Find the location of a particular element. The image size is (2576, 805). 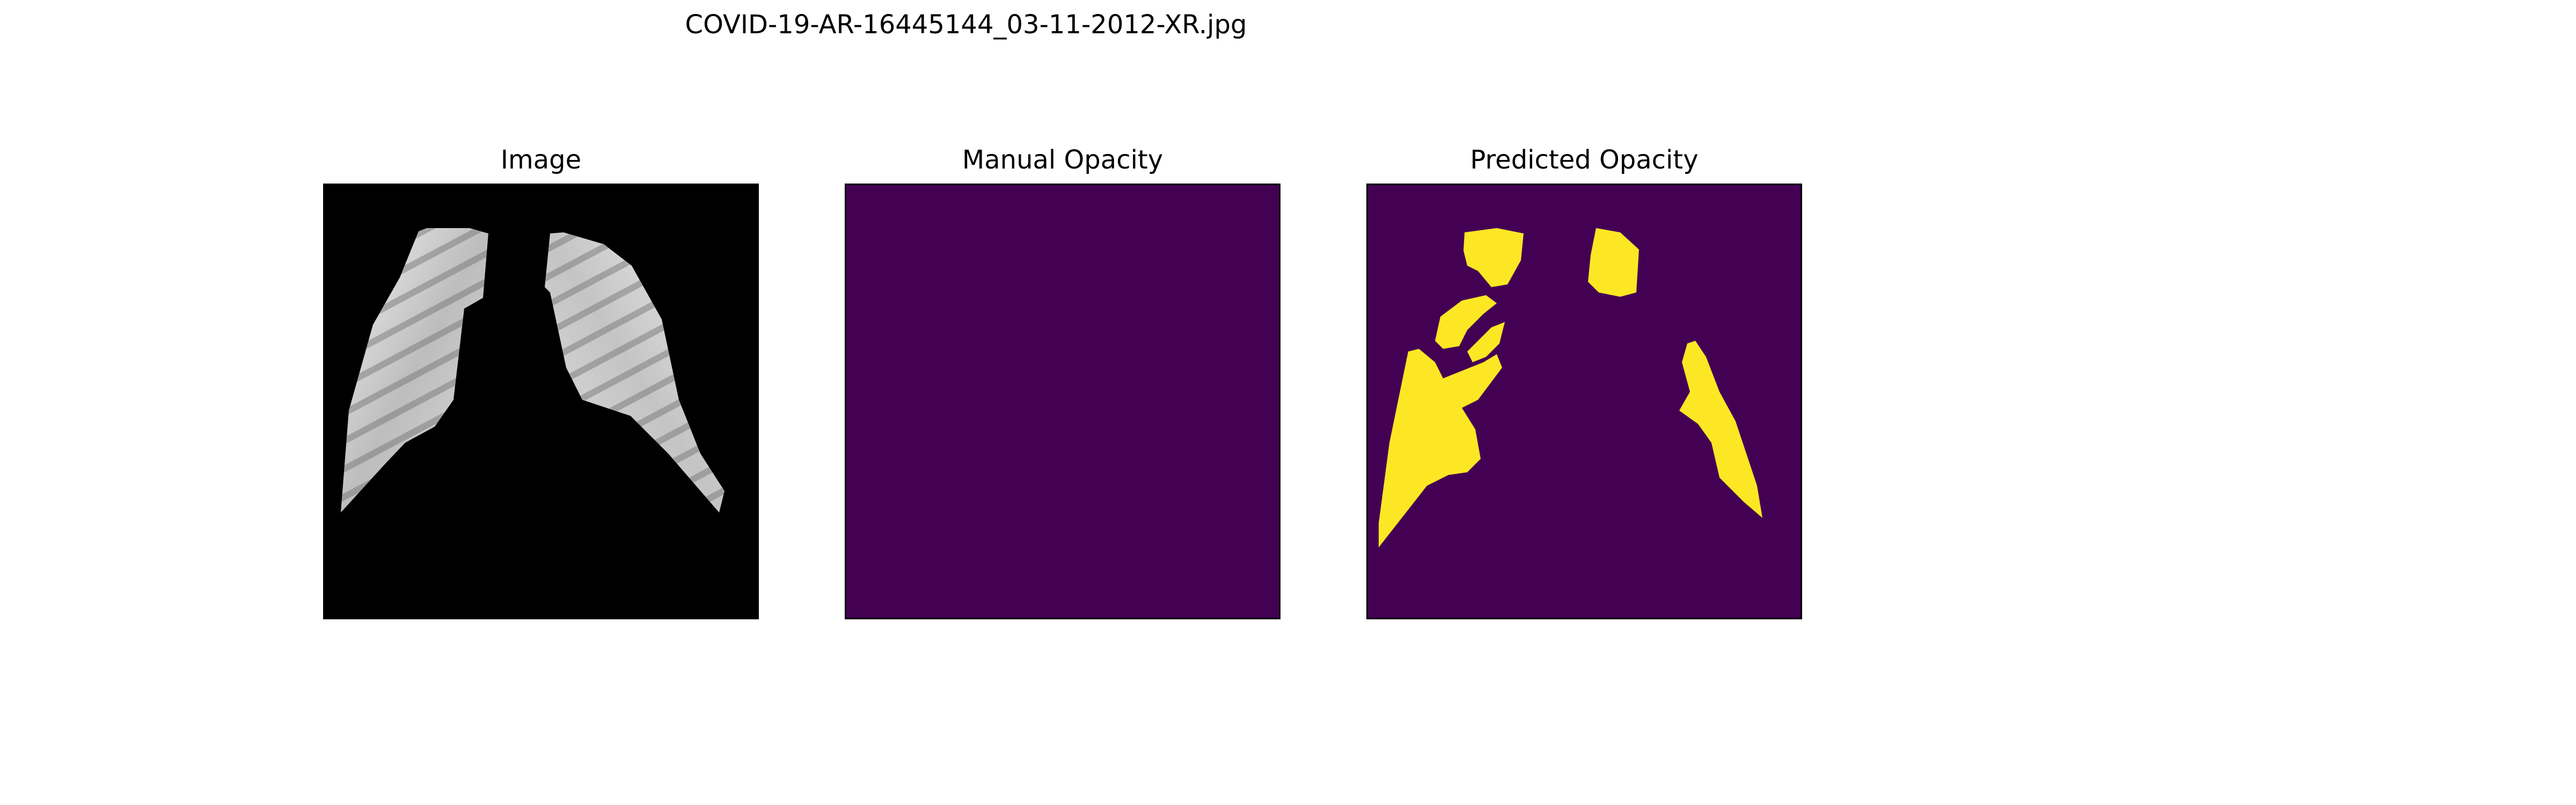

manual-opacity-panel-title: Manual Opacity is located at coordinates (1062, 160).